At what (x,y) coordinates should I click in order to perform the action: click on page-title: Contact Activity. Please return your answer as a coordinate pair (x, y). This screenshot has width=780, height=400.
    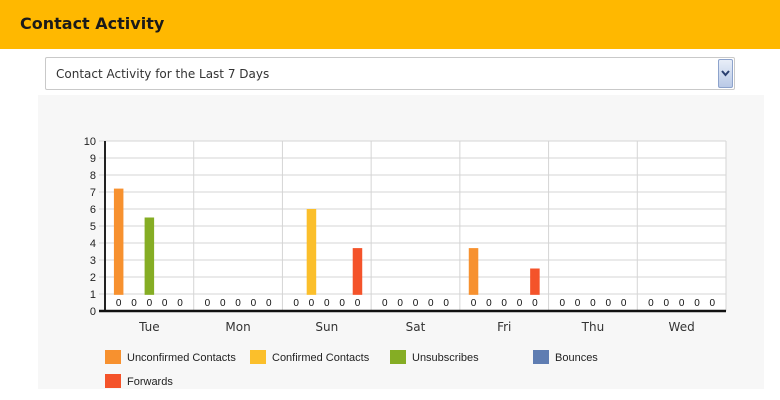
    Looking at the image, I should click on (92, 23).